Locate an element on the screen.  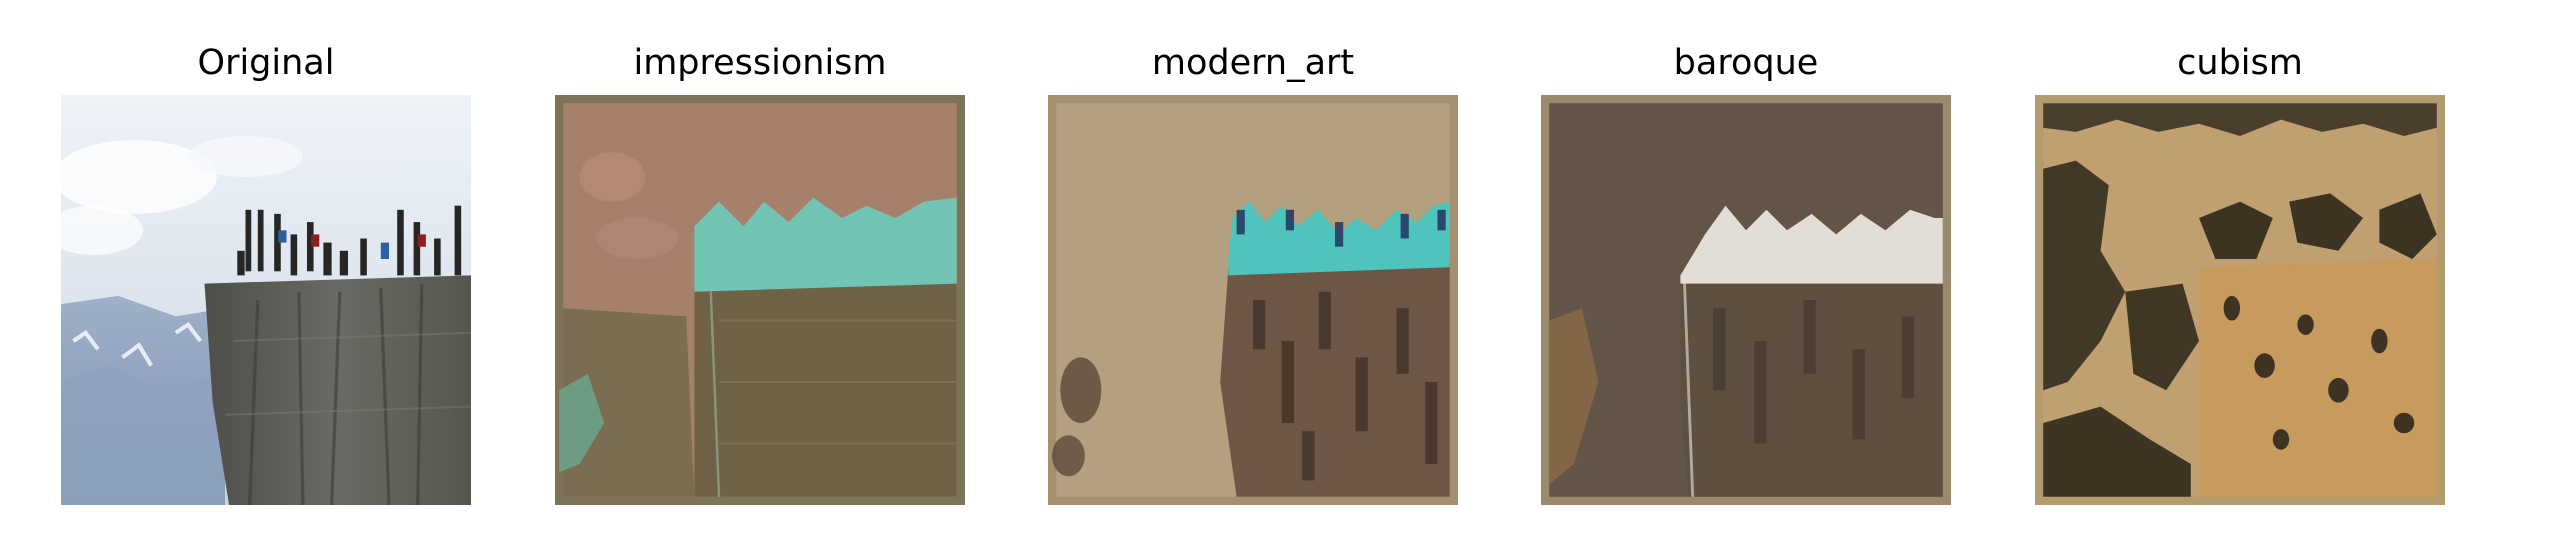
original-photo is located at coordinates (266, 300).